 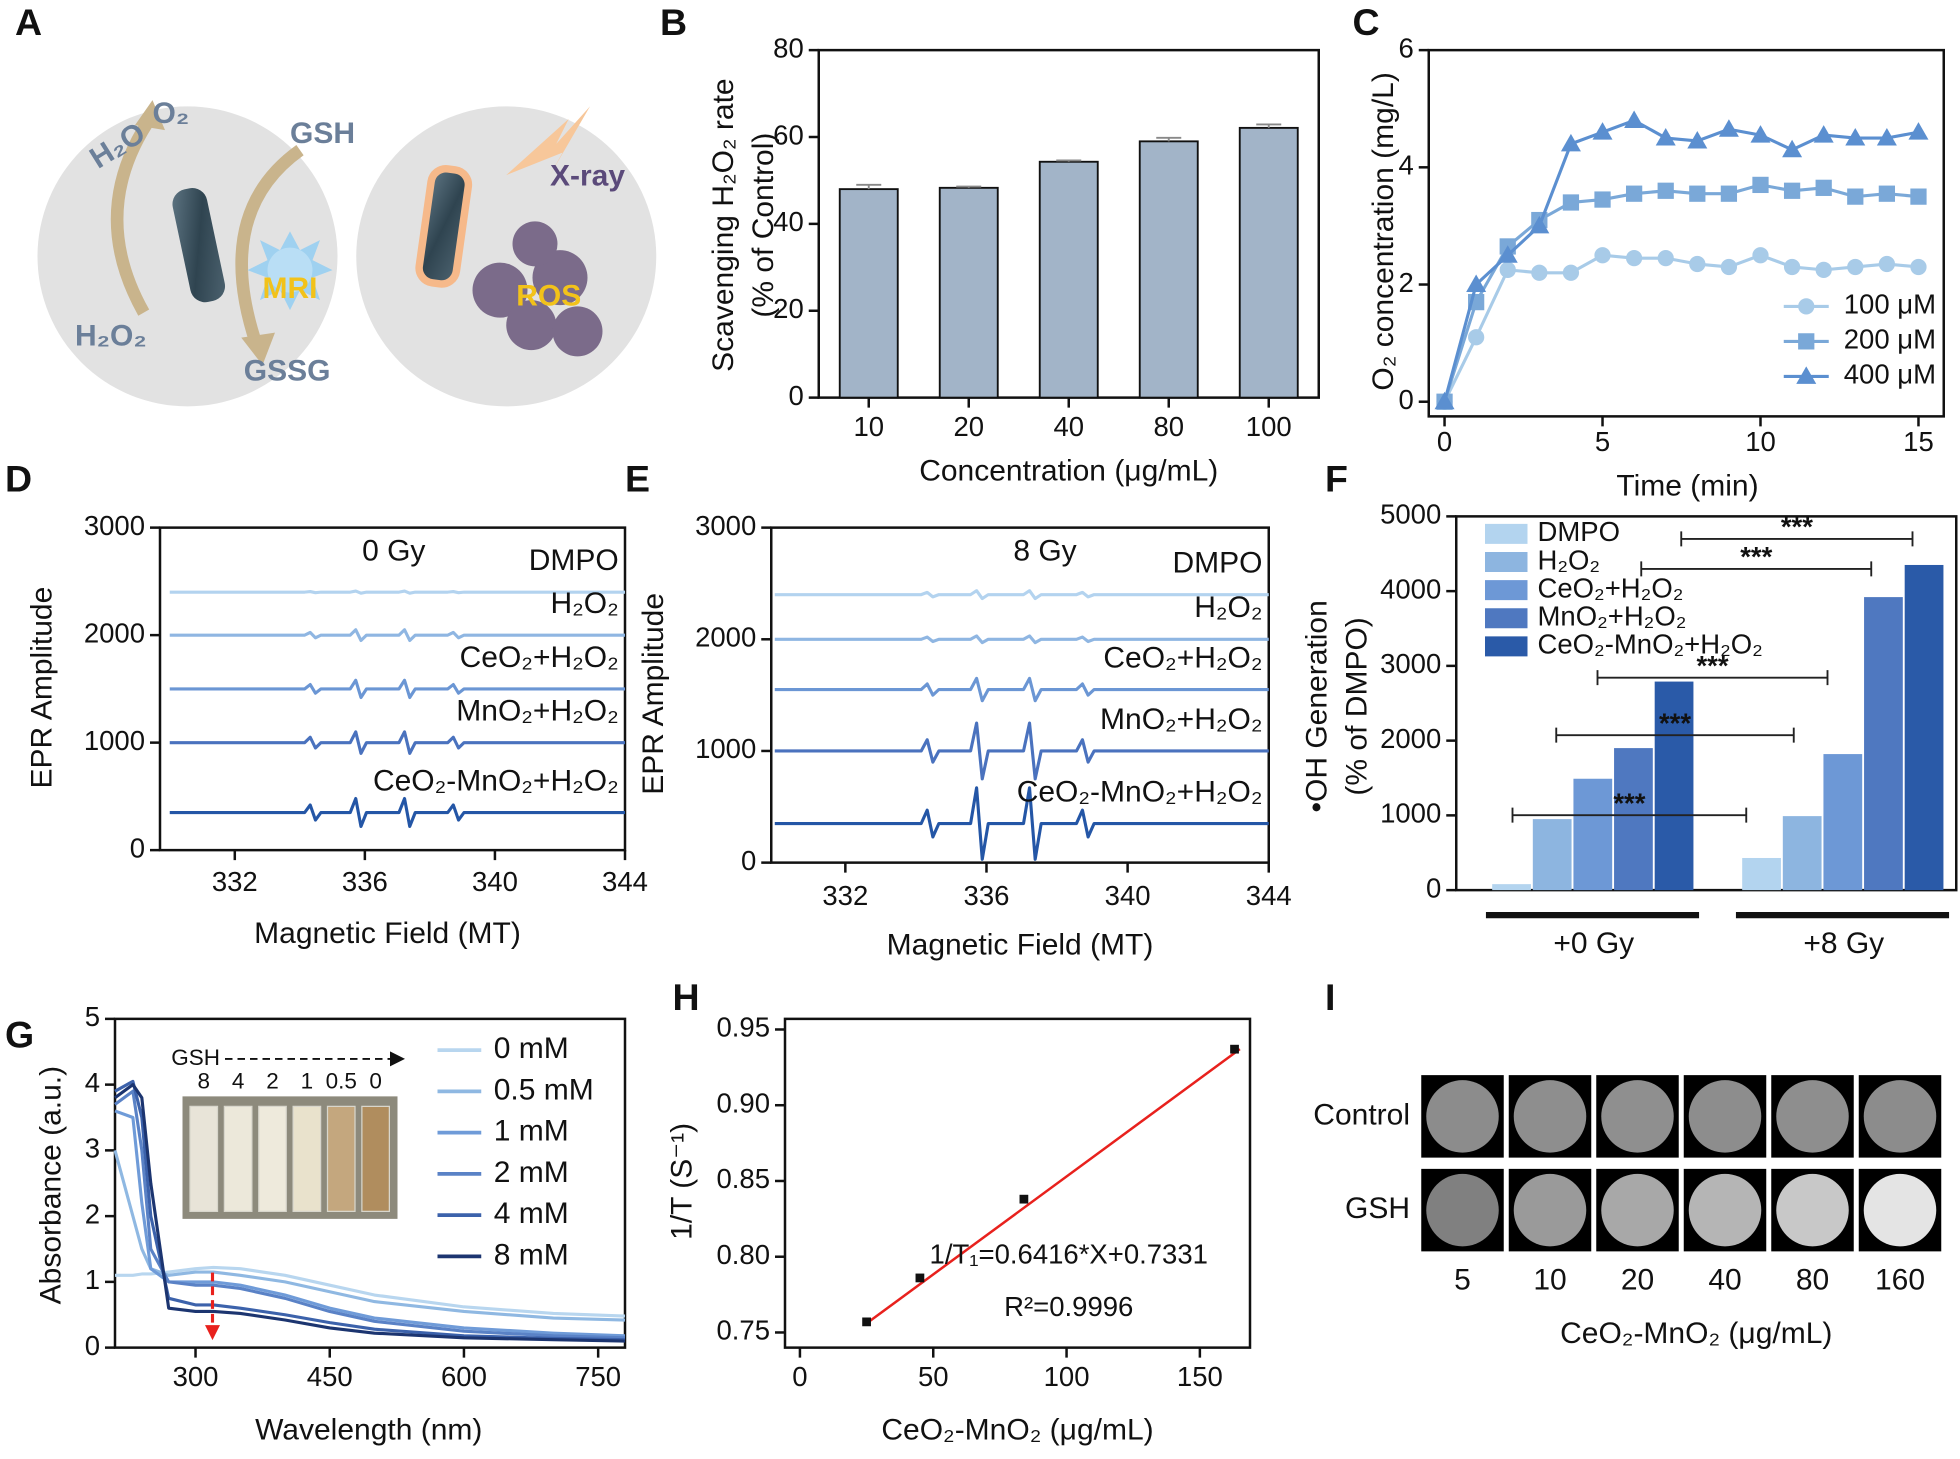 I want to click on panel-label: E, so click(x=637, y=478).